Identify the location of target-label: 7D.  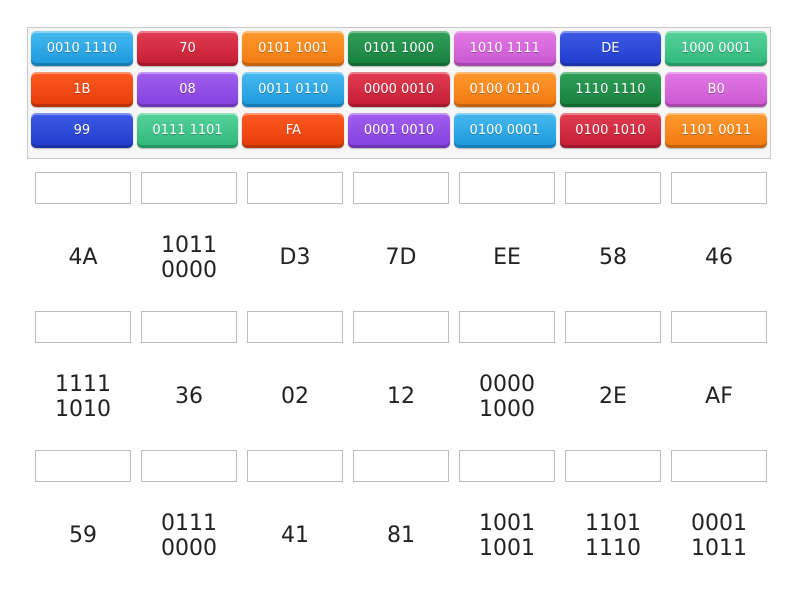
(401, 257).